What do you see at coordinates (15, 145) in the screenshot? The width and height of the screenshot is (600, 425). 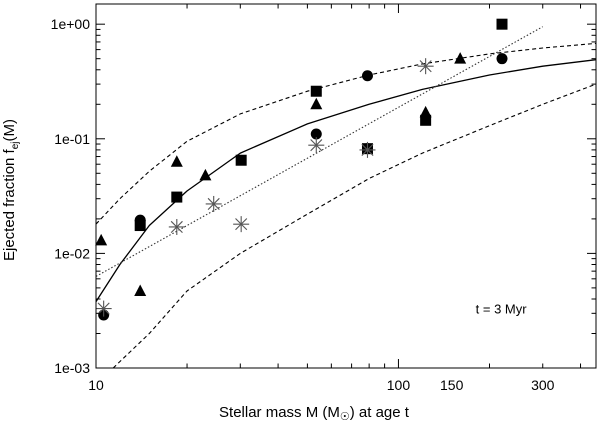 I see `y-axis-title-sub: ej` at bounding box center [15, 145].